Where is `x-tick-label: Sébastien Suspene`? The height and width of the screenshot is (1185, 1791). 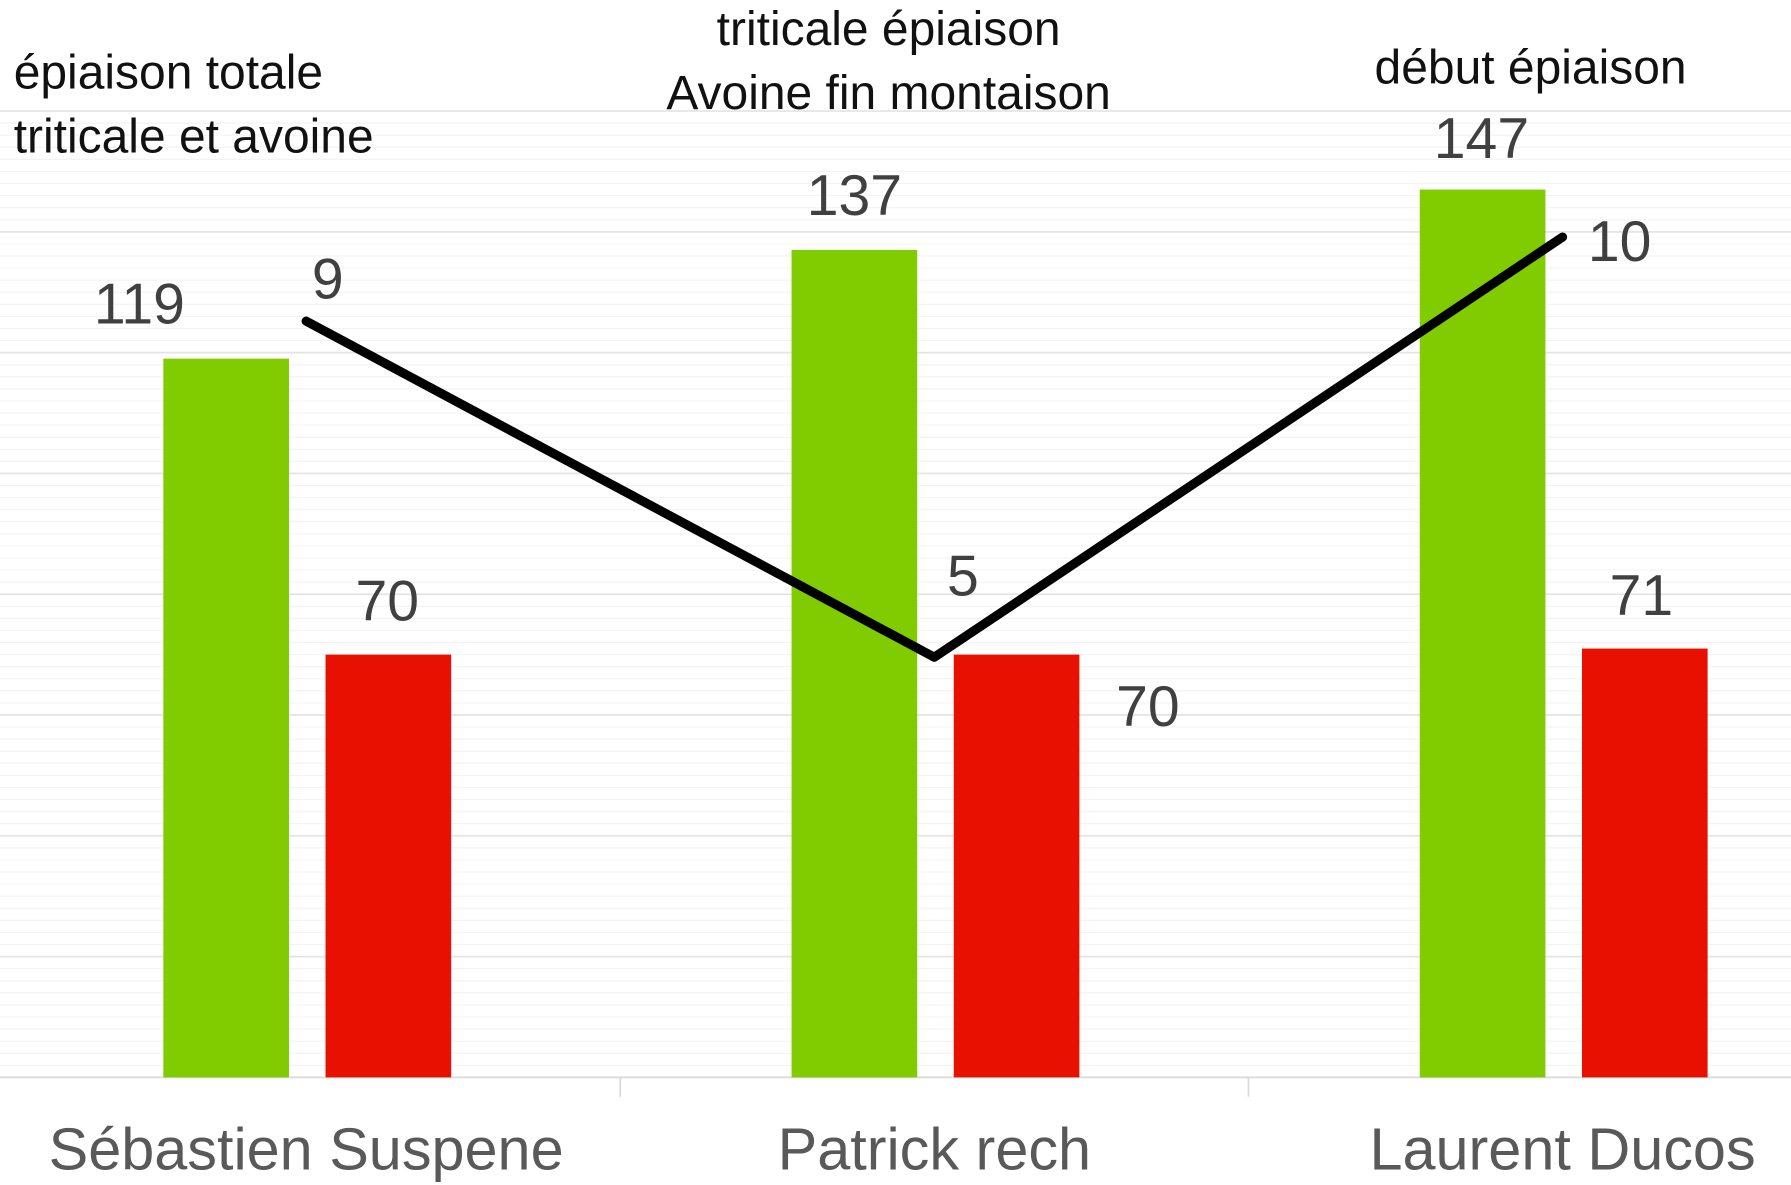
x-tick-label: Sébastien Suspene is located at coordinates (306, 1149).